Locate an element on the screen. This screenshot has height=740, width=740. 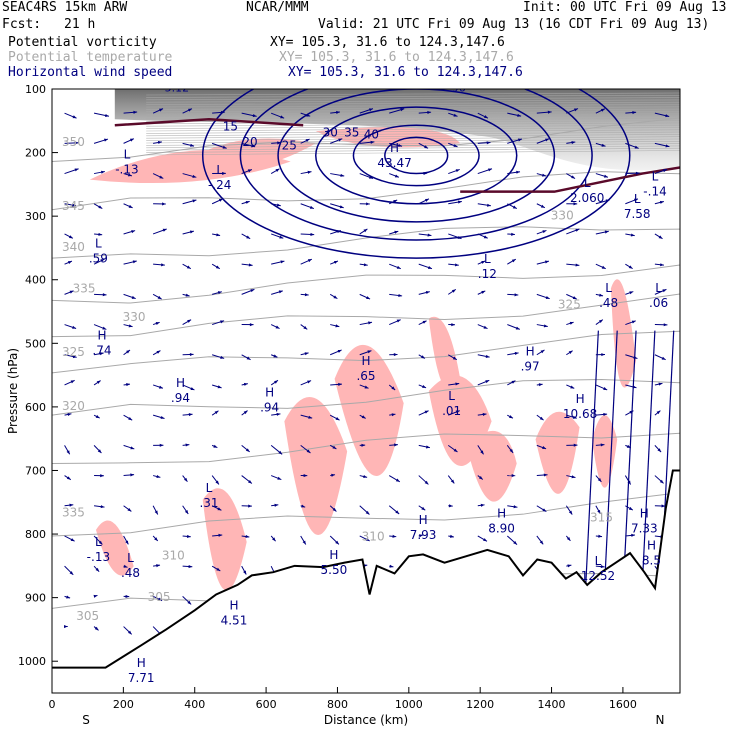
x-tick-label: 1400 is located at coordinates (552, 704).